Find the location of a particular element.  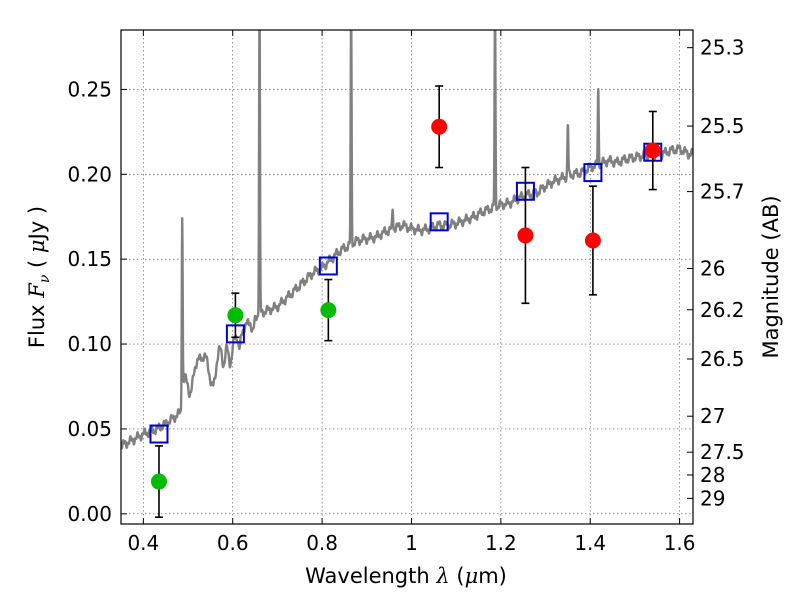

y2-tick-label: 27 is located at coordinates (712, 416).